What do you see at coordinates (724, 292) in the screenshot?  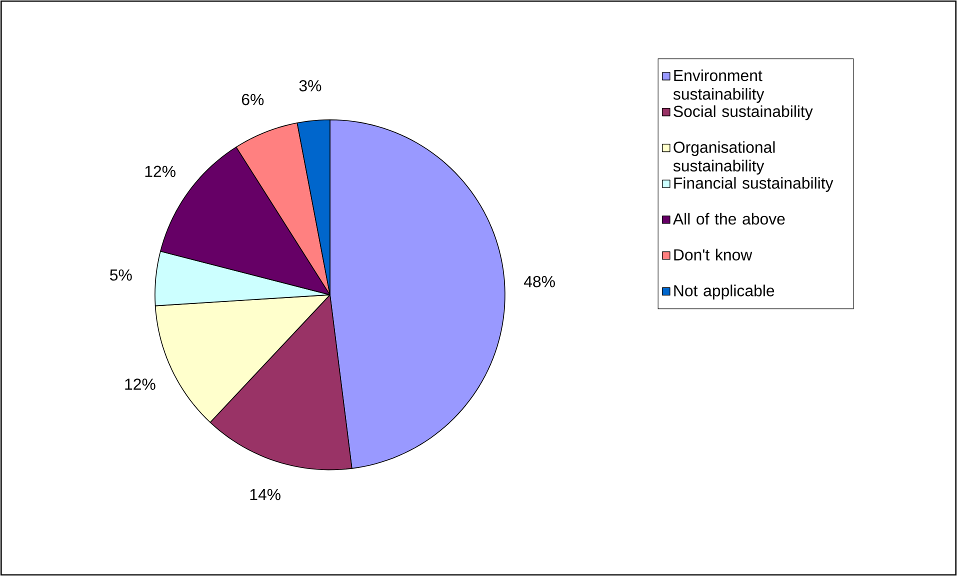 I see `legend-label: Not applicable` at bounding box center [724, 292].